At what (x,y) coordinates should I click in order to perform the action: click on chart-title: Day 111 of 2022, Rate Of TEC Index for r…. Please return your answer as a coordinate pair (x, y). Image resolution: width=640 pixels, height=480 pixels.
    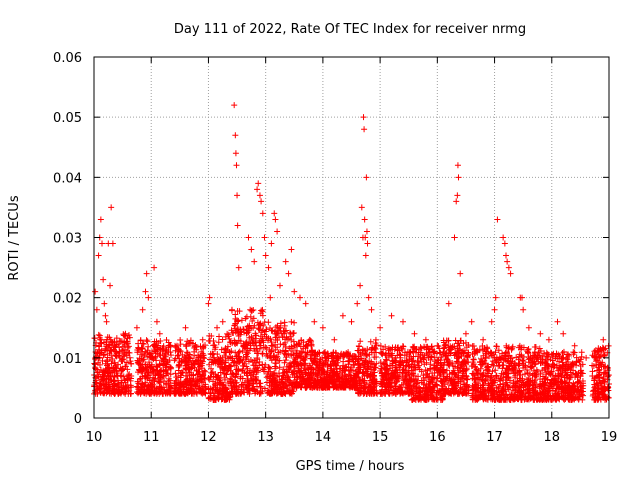
    Looking at the image, I should click on (350, 29).